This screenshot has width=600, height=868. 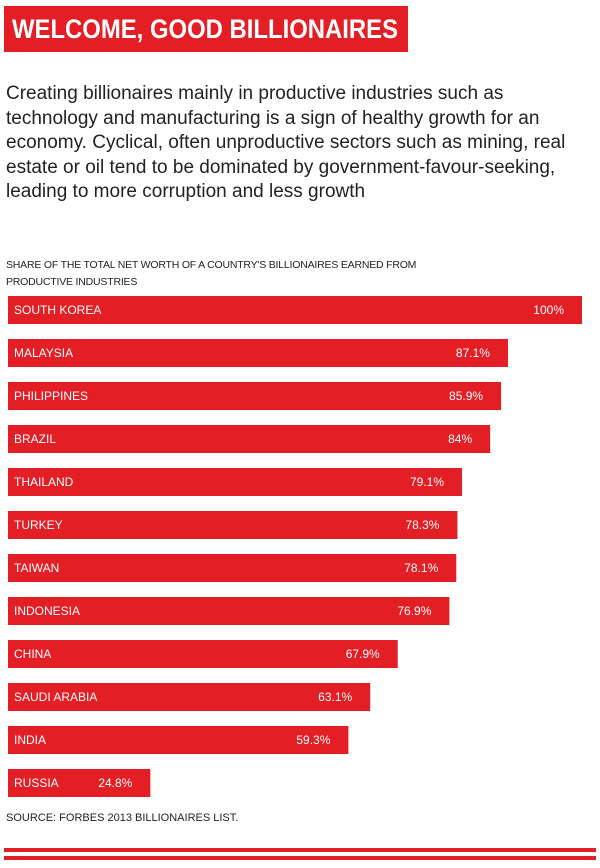 What do you see at coordinates (30, 740) in the screenshot?
I see `category-label: INDIA` at bounding box center [30, 740].